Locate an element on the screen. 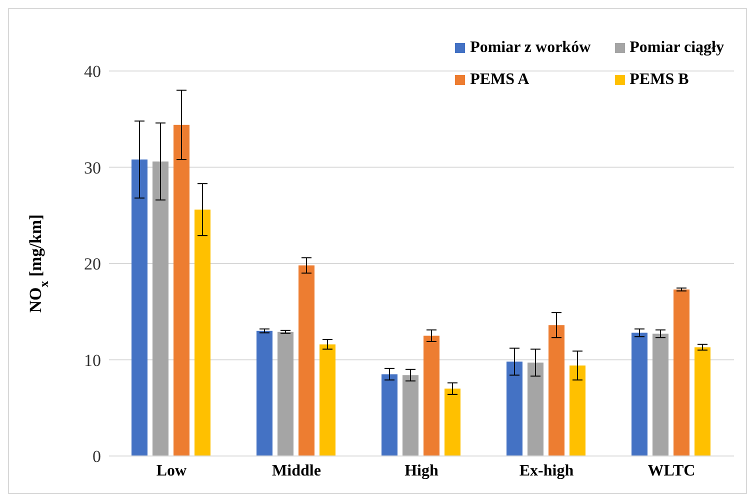  y-tick-label: 20 is located at coordinates (92, 264).